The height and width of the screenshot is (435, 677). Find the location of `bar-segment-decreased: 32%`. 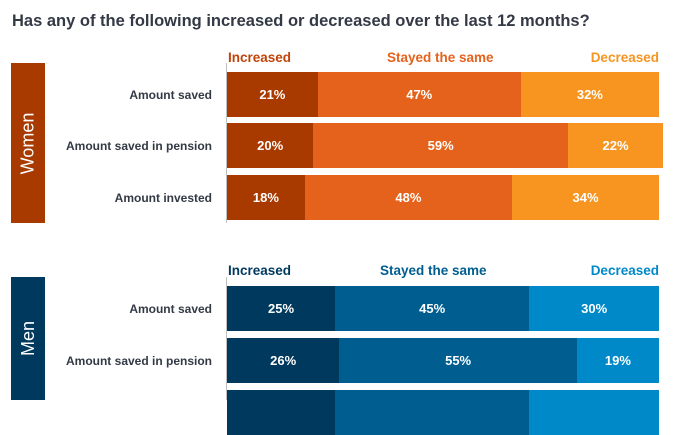

bar-segment-decreased: 32% is located at coordinates (589, 94).